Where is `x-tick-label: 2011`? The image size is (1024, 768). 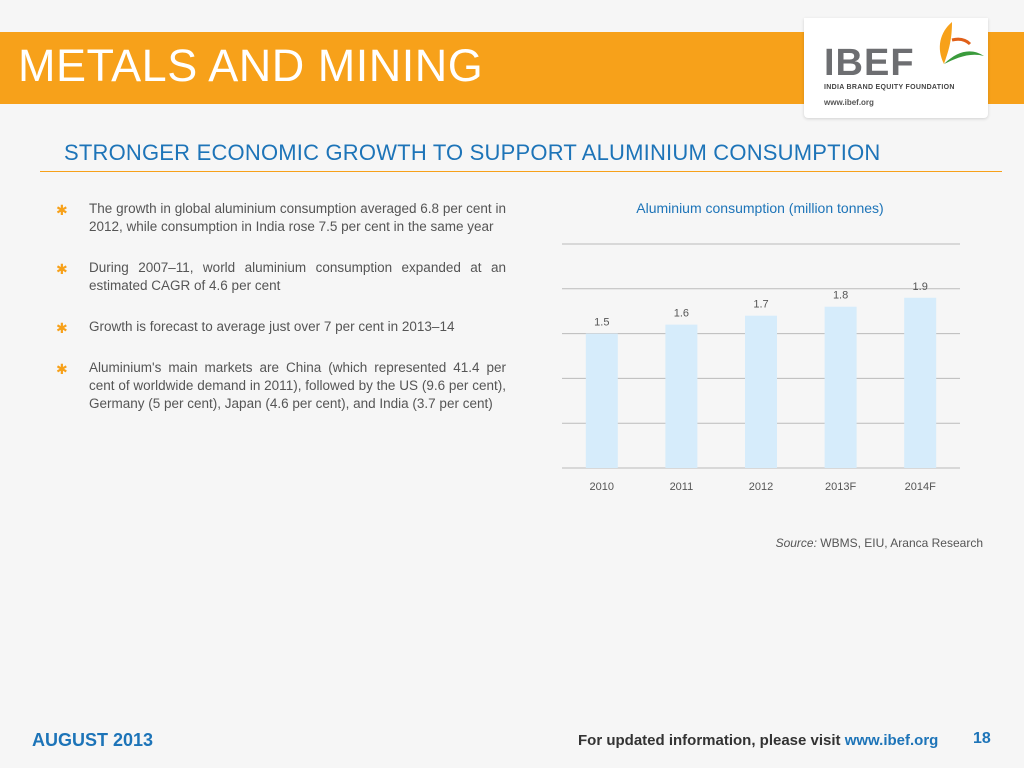
x-tick-label: 2011 is located at coordinates (682, 487).